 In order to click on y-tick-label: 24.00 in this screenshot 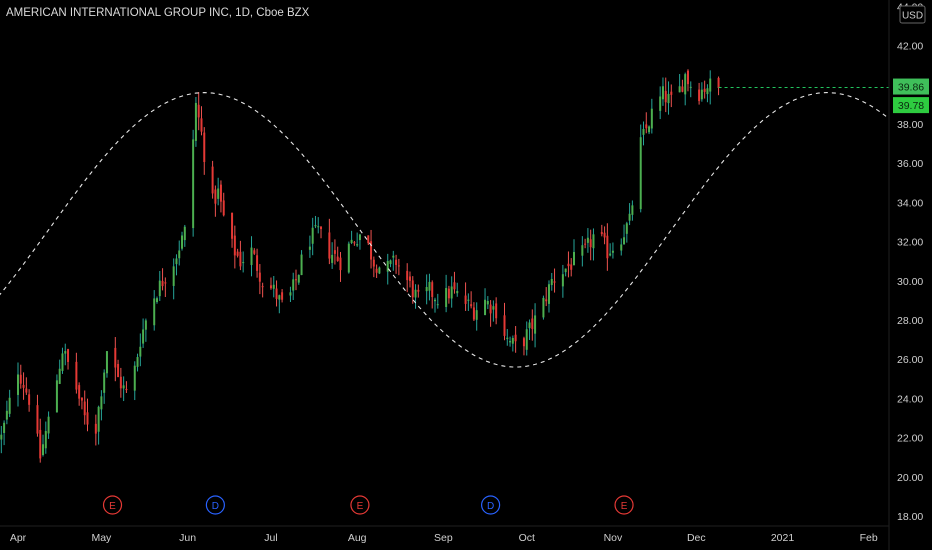, I will do `click(910, 399)`.